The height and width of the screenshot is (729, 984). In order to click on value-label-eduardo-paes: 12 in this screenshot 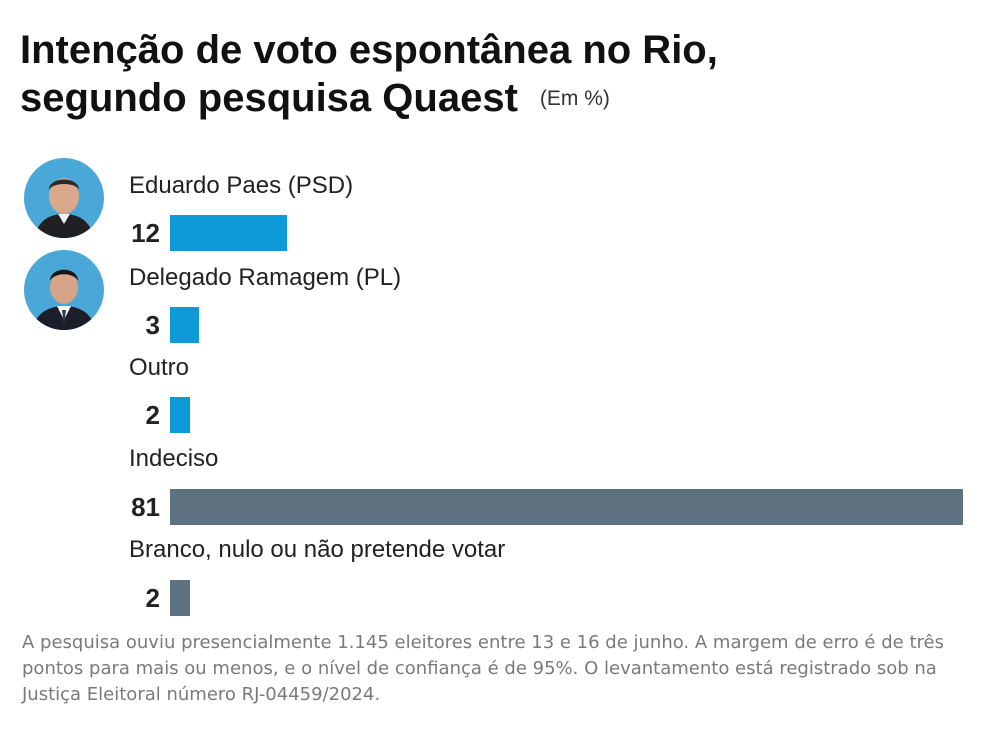, I will do `click(145, 233)`.